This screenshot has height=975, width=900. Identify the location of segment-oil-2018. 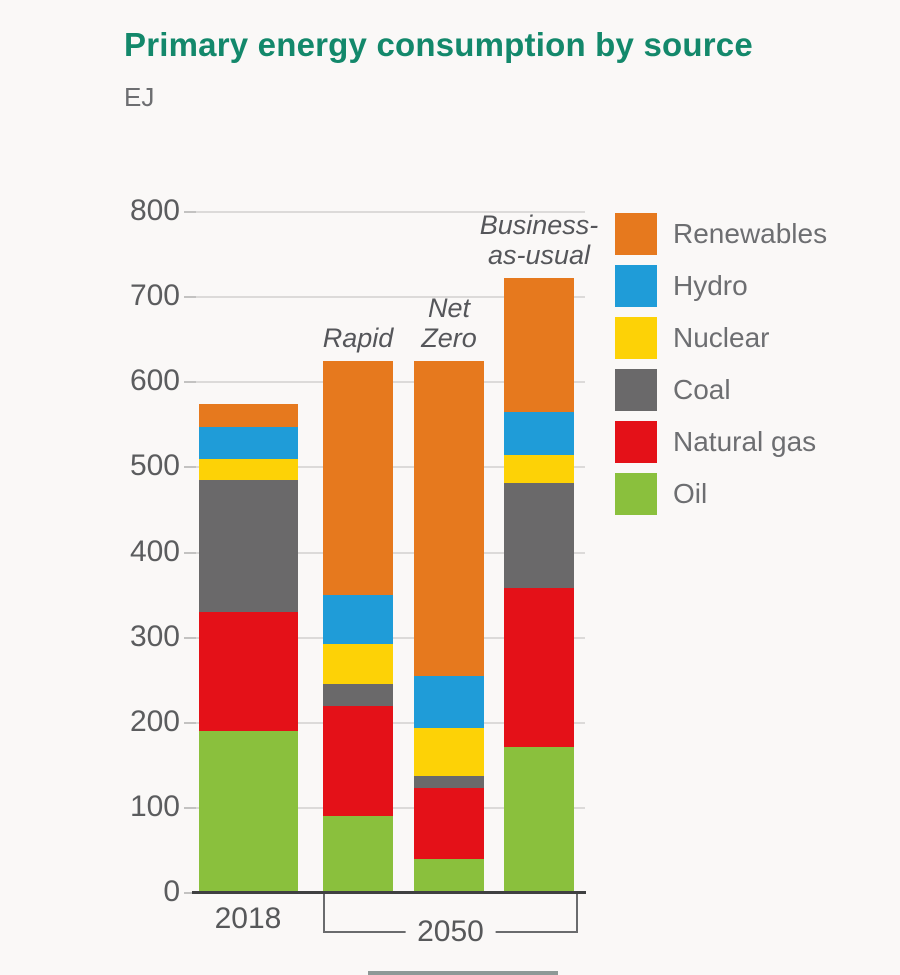
(248, 812).